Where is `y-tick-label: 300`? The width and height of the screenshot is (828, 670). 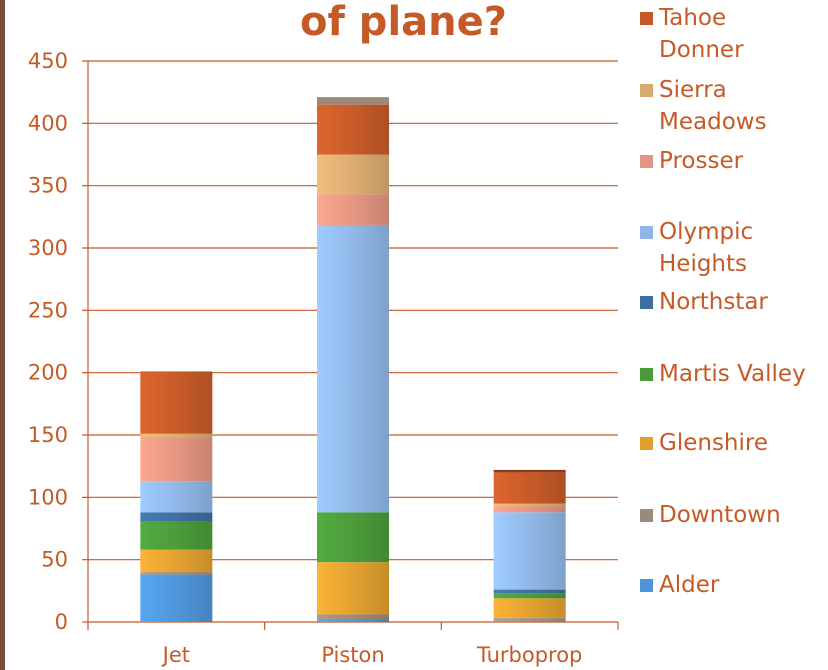
y-tick-label: 300 is located at coordinates (48, 248).